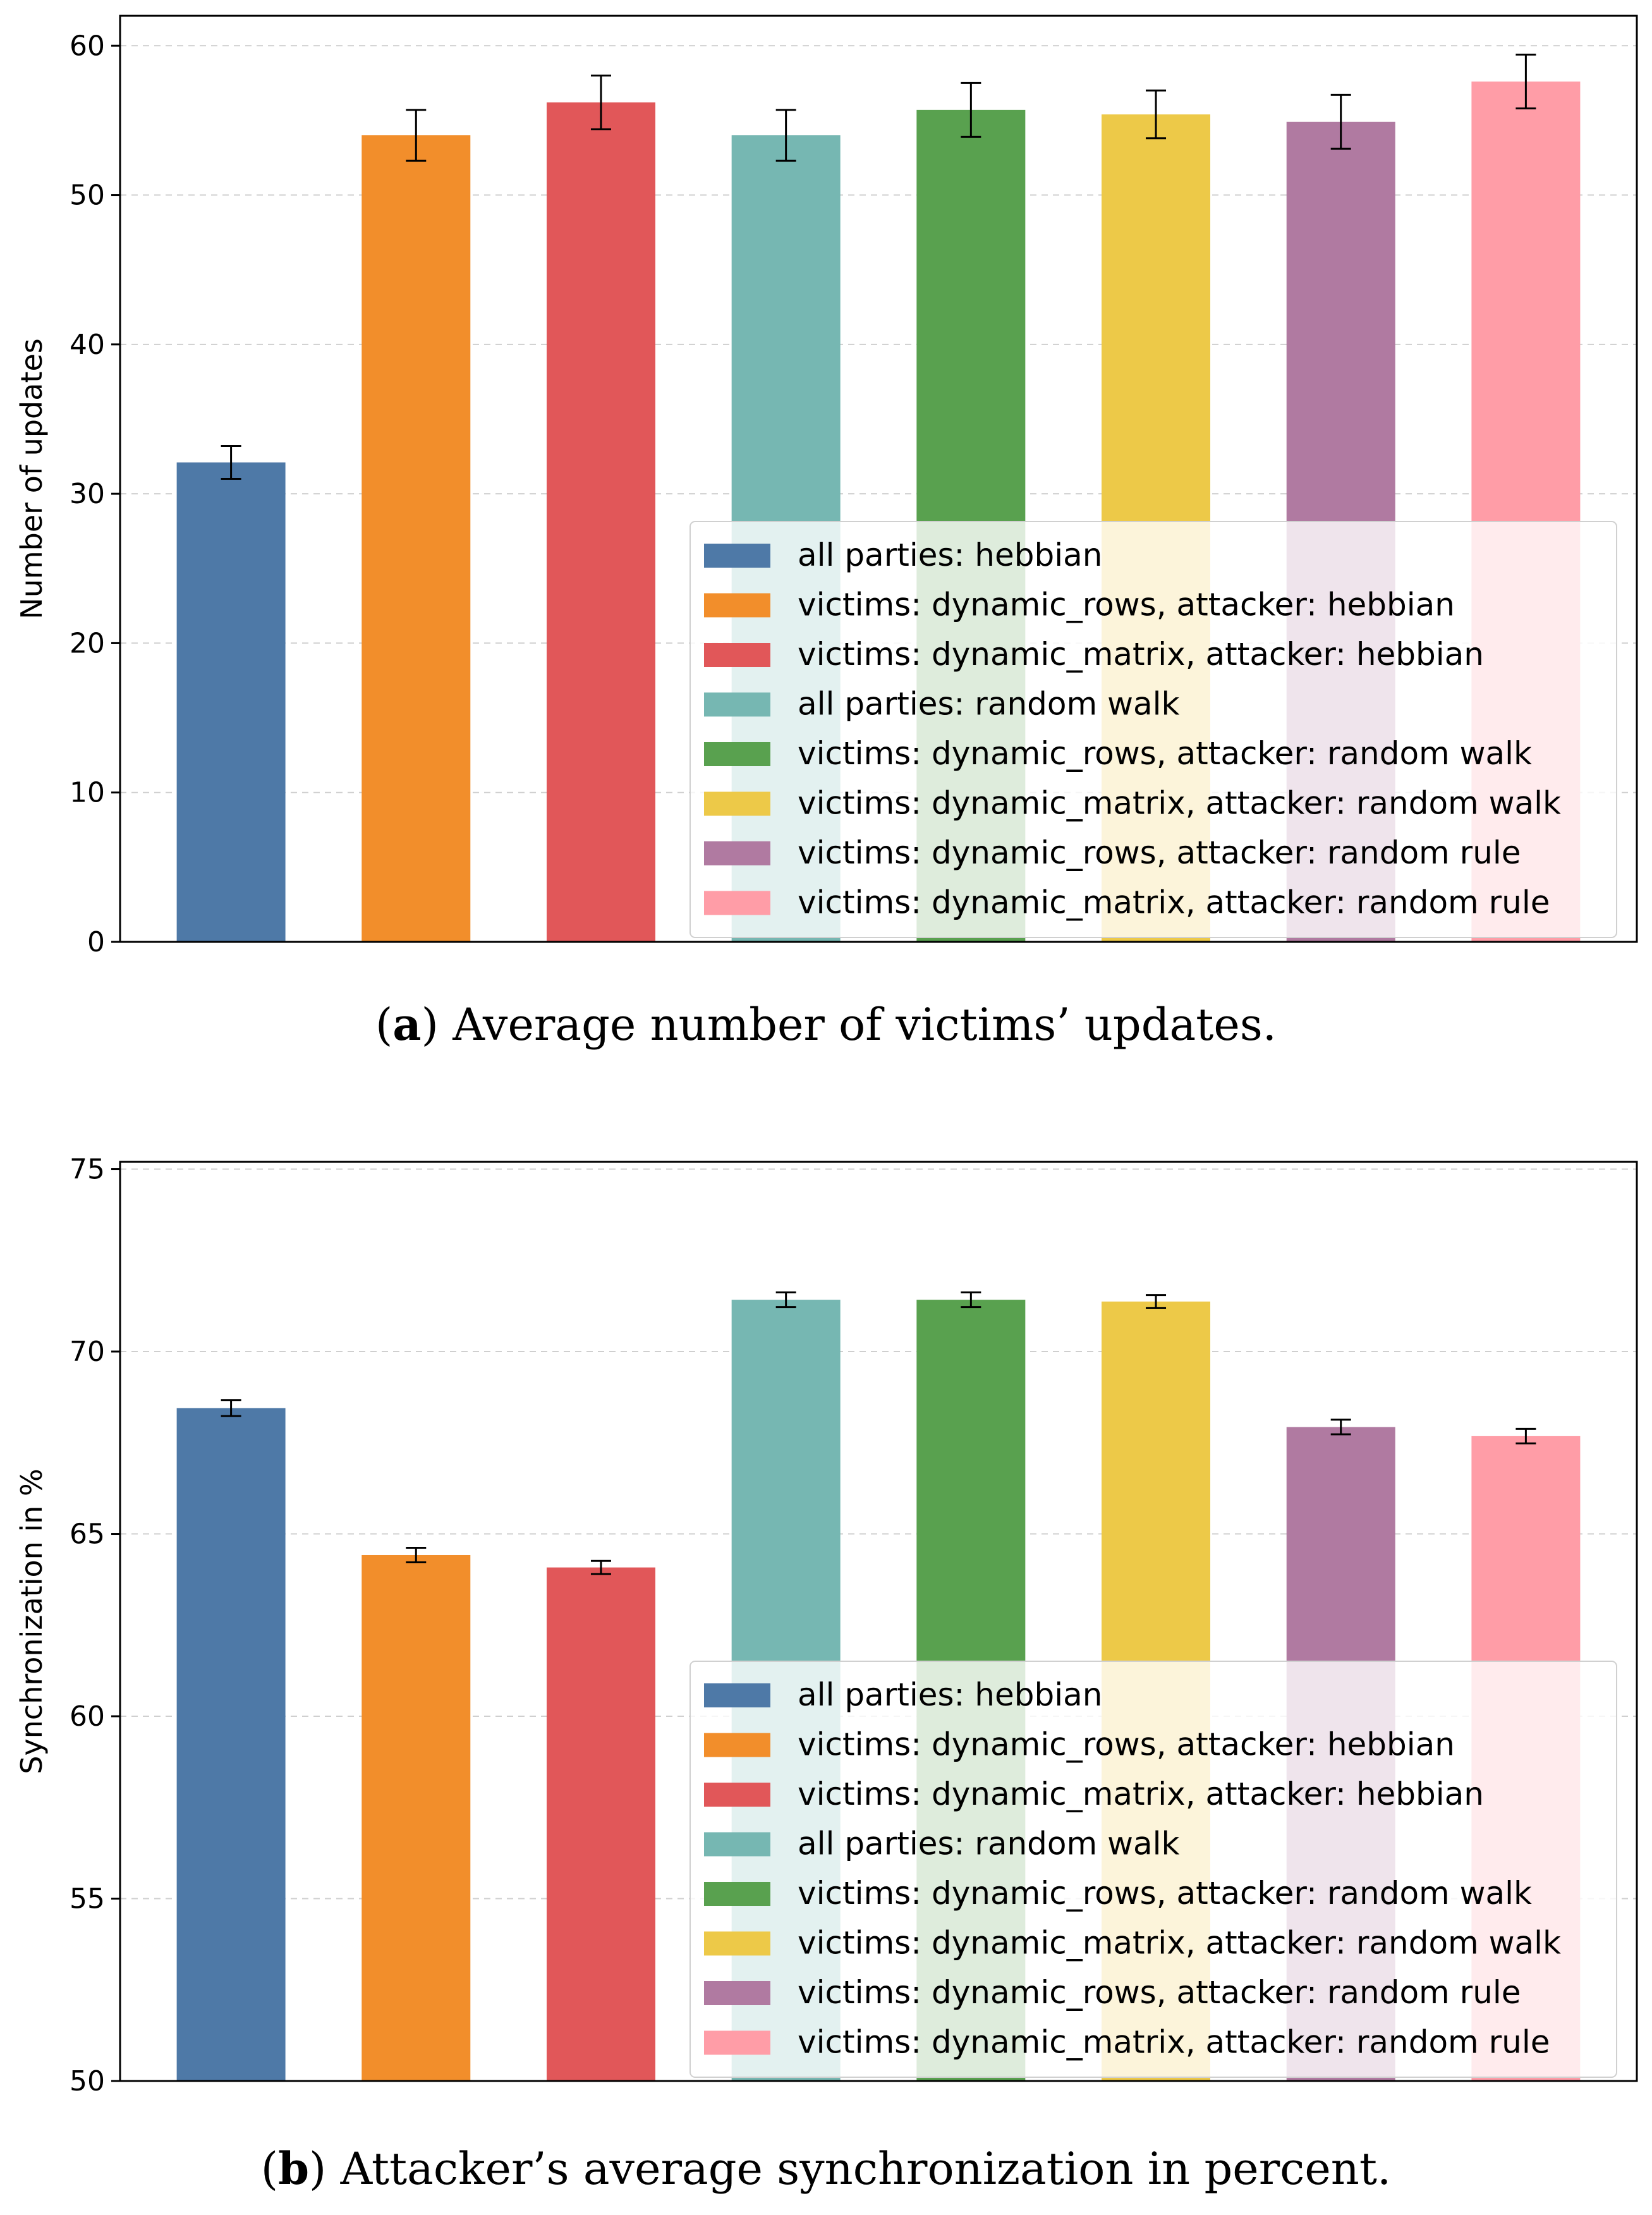 Image resolution: width=1652 pixels, height=2215 pixels. Describe the element at coordinates (88, 1352) in the screenshot. I see `y-tick-label: 70` at that location.